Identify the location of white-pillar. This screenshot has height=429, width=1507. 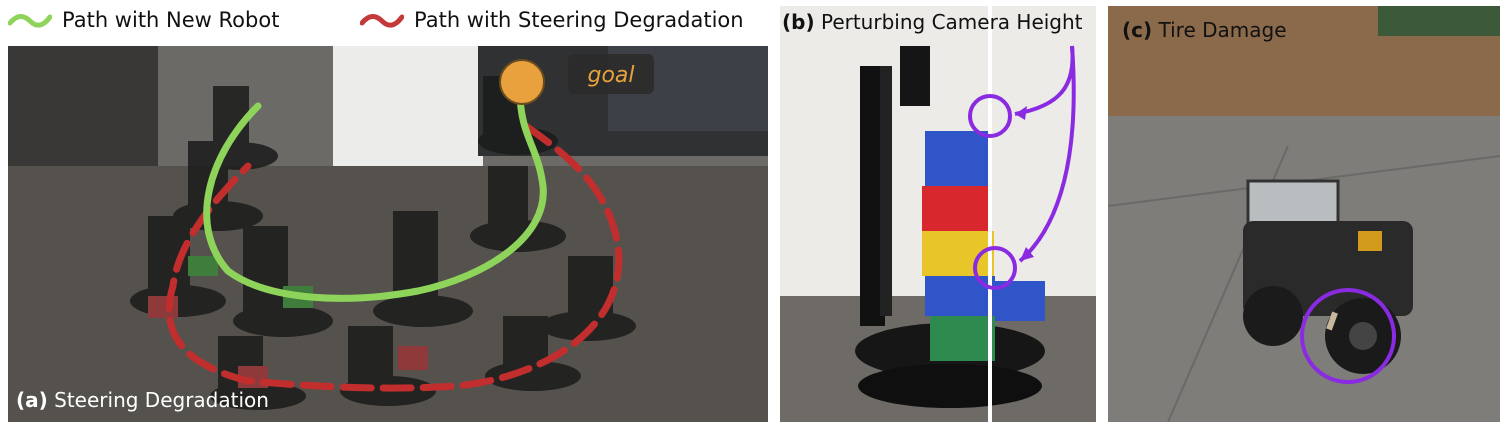
(408, 116).